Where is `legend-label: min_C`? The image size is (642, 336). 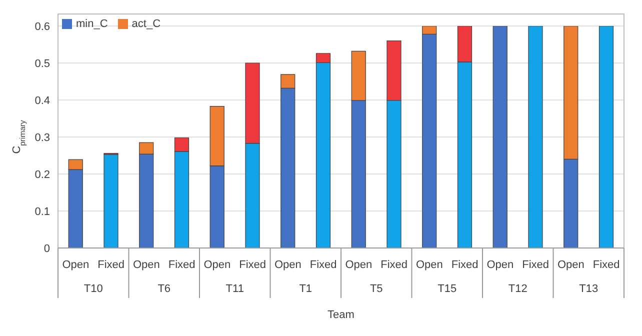
legend-label: min_C is located at coordinates (92, 24).